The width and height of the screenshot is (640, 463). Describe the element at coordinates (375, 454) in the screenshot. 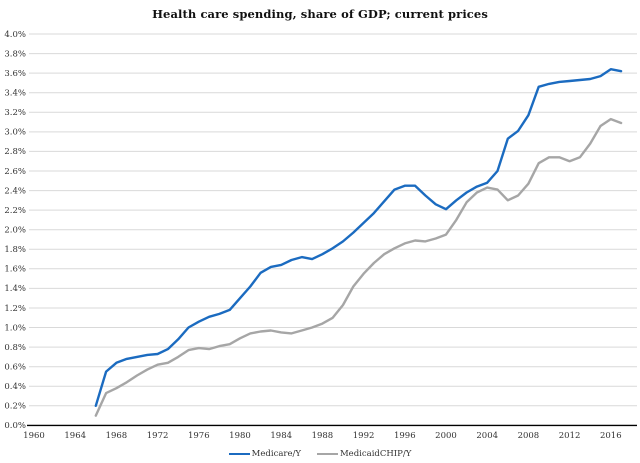

I see `legend-label-medicaidchip: MedicaidCHIP/Y` at that location.